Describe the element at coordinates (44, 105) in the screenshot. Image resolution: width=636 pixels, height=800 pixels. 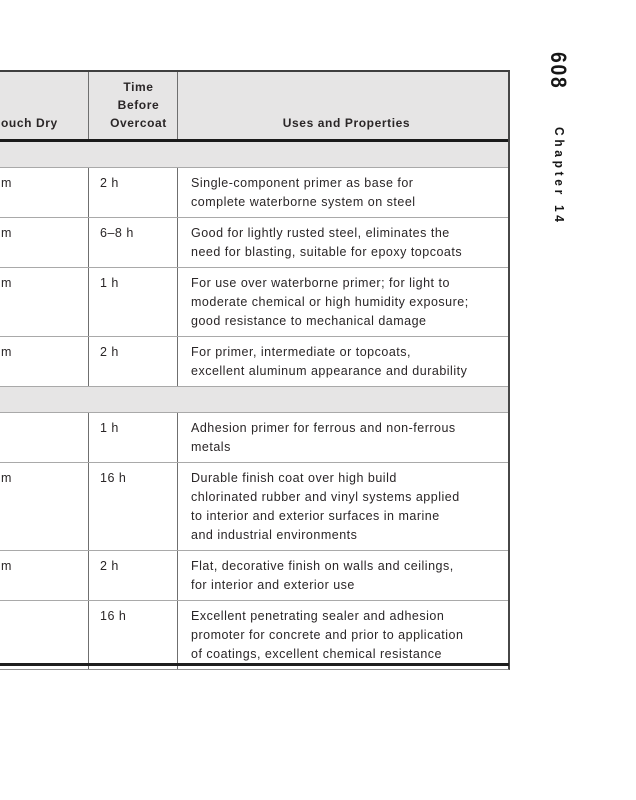
I see `header-touch-dry: ouch Dry` at that location.